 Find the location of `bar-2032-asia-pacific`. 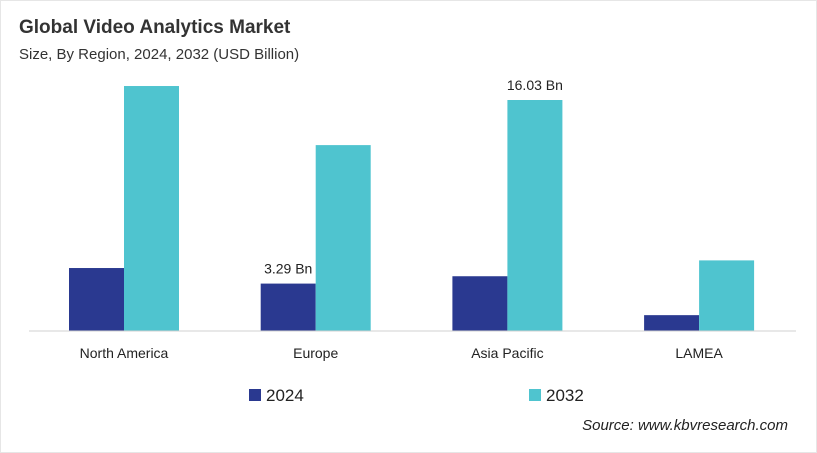

bar-2032-asia-pacific is located at coordinates (535, 215).